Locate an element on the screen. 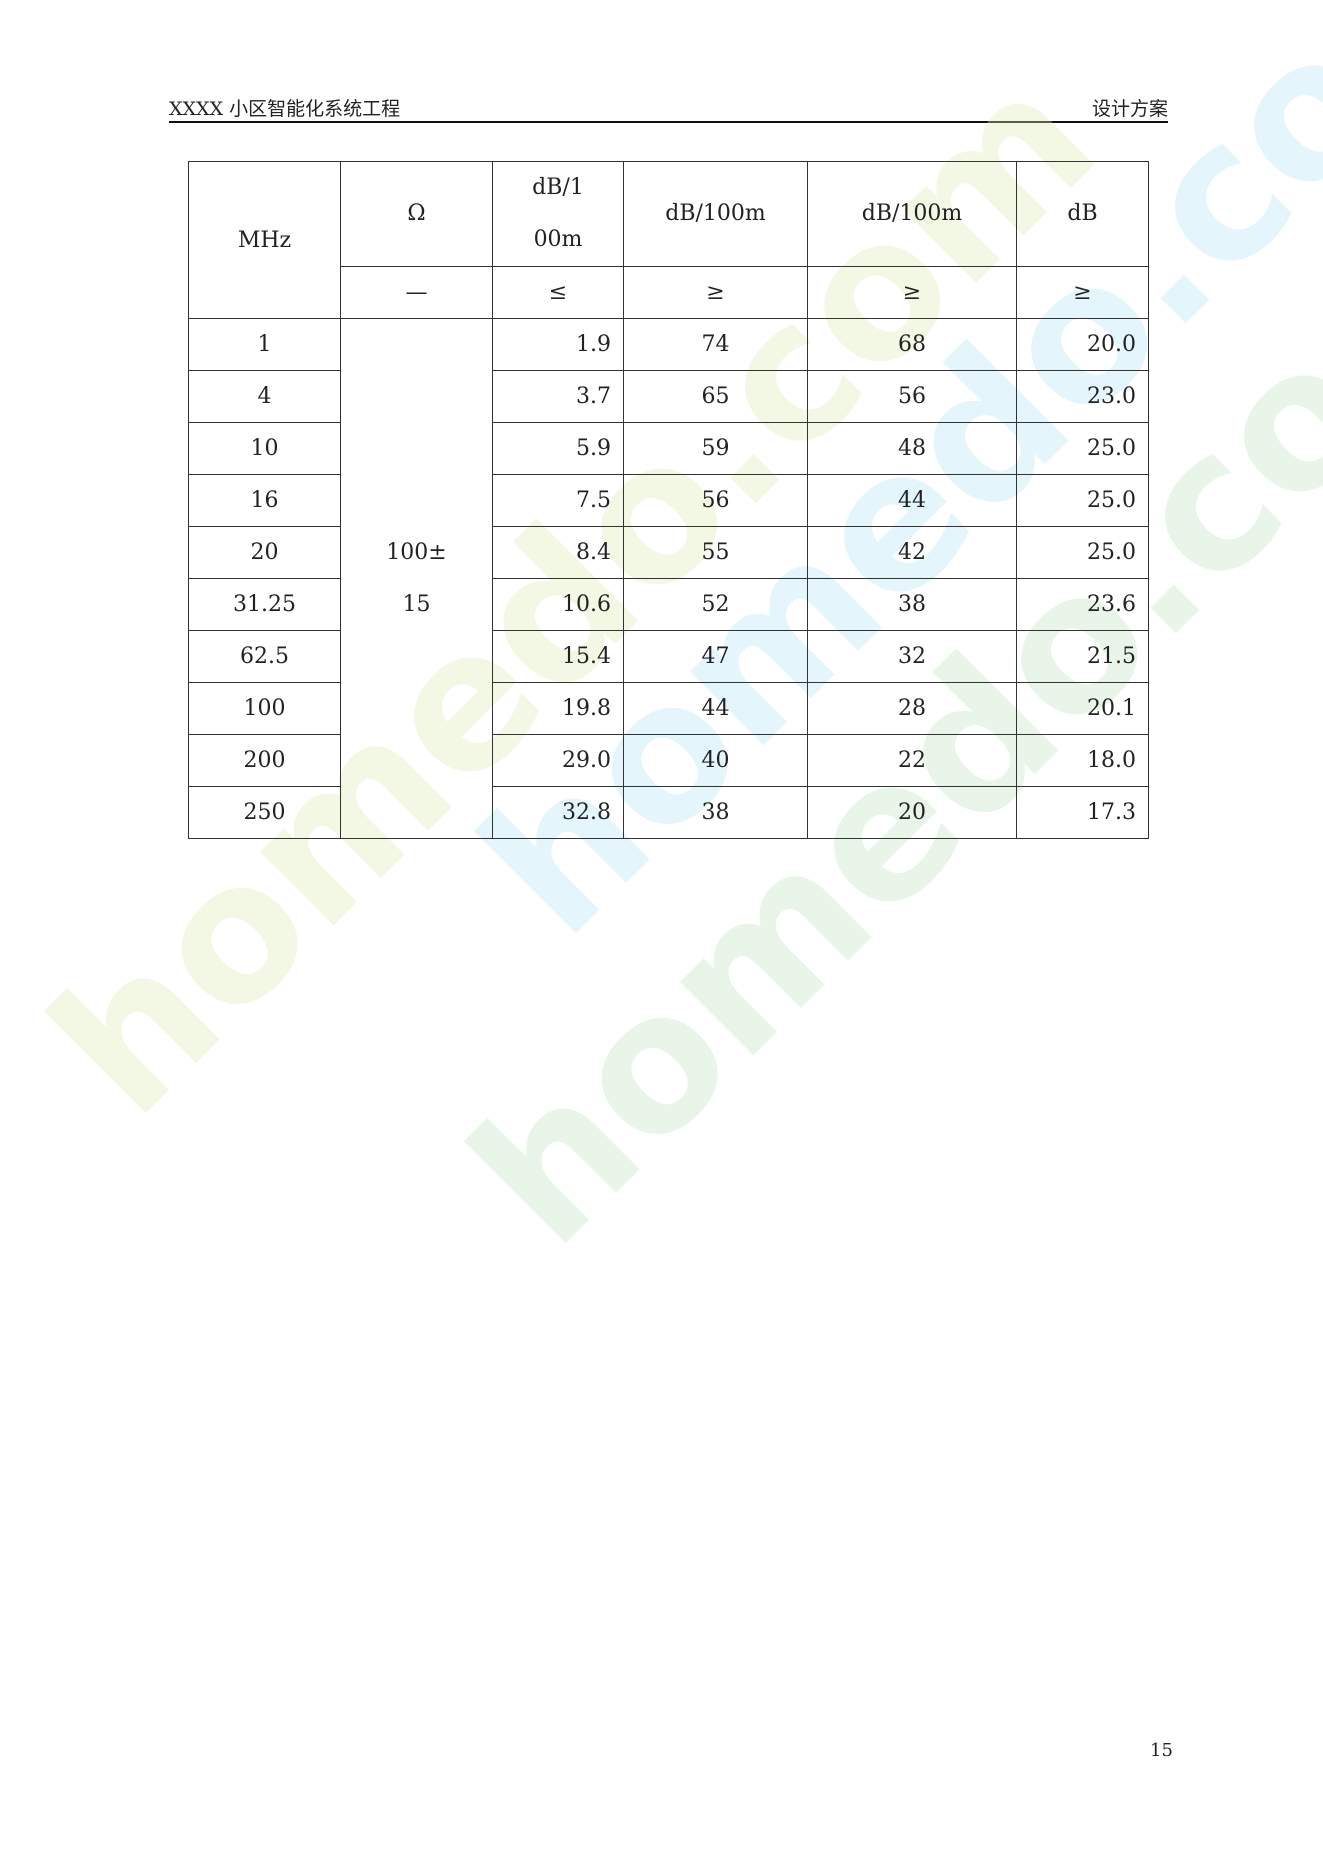 This screenshot has width=1323, height=1871. table-cell: 68 is located at coordinates (912, 344).